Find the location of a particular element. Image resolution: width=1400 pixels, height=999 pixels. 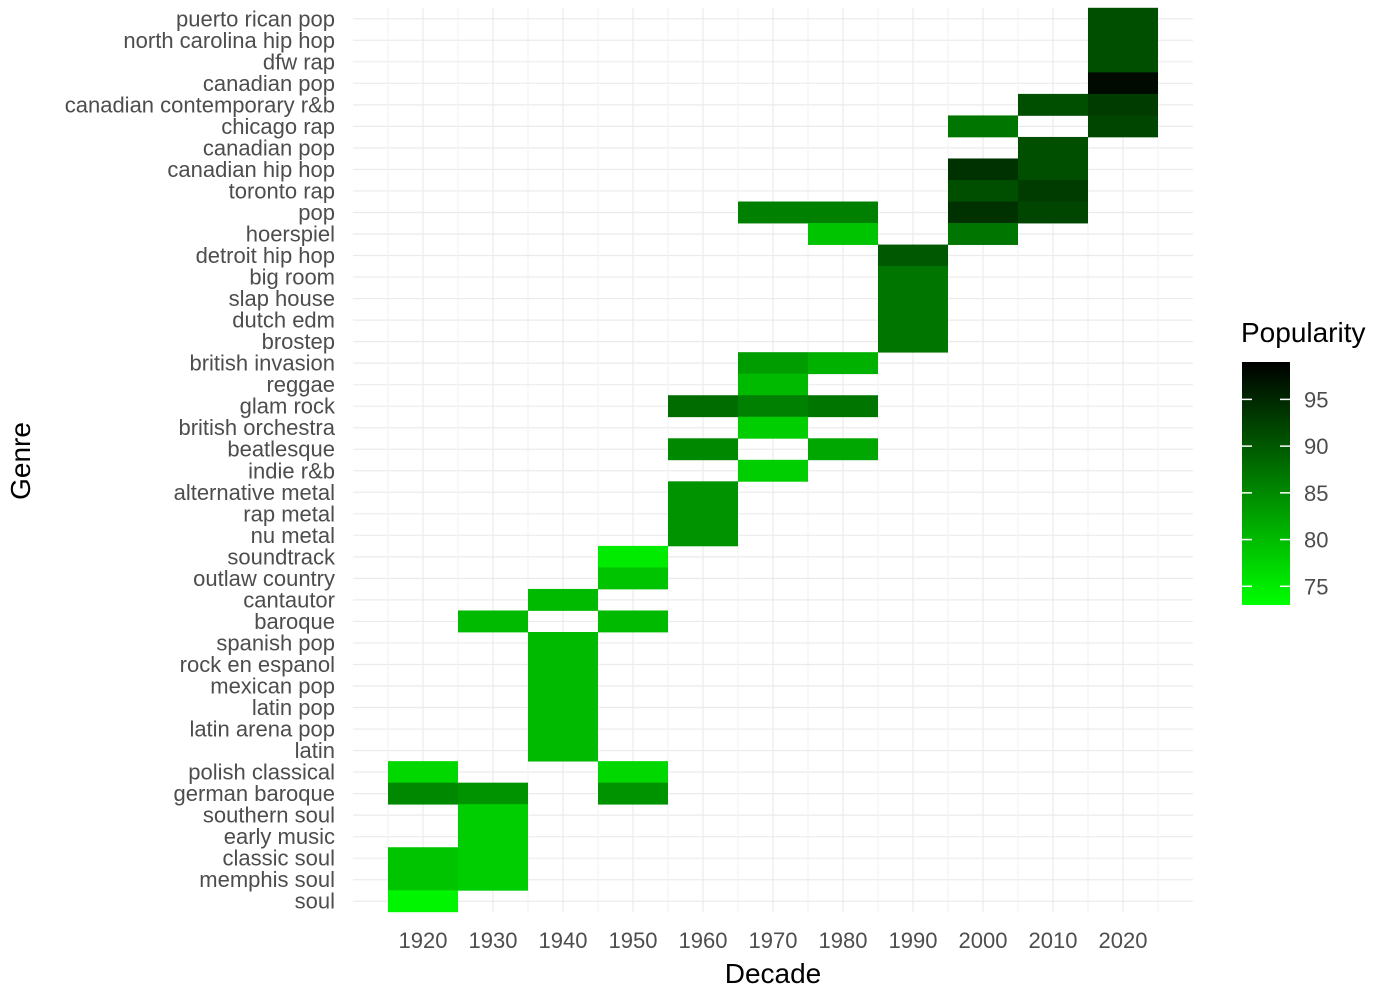

x-tick-label: 1930 is located at coordinates (493, 940).